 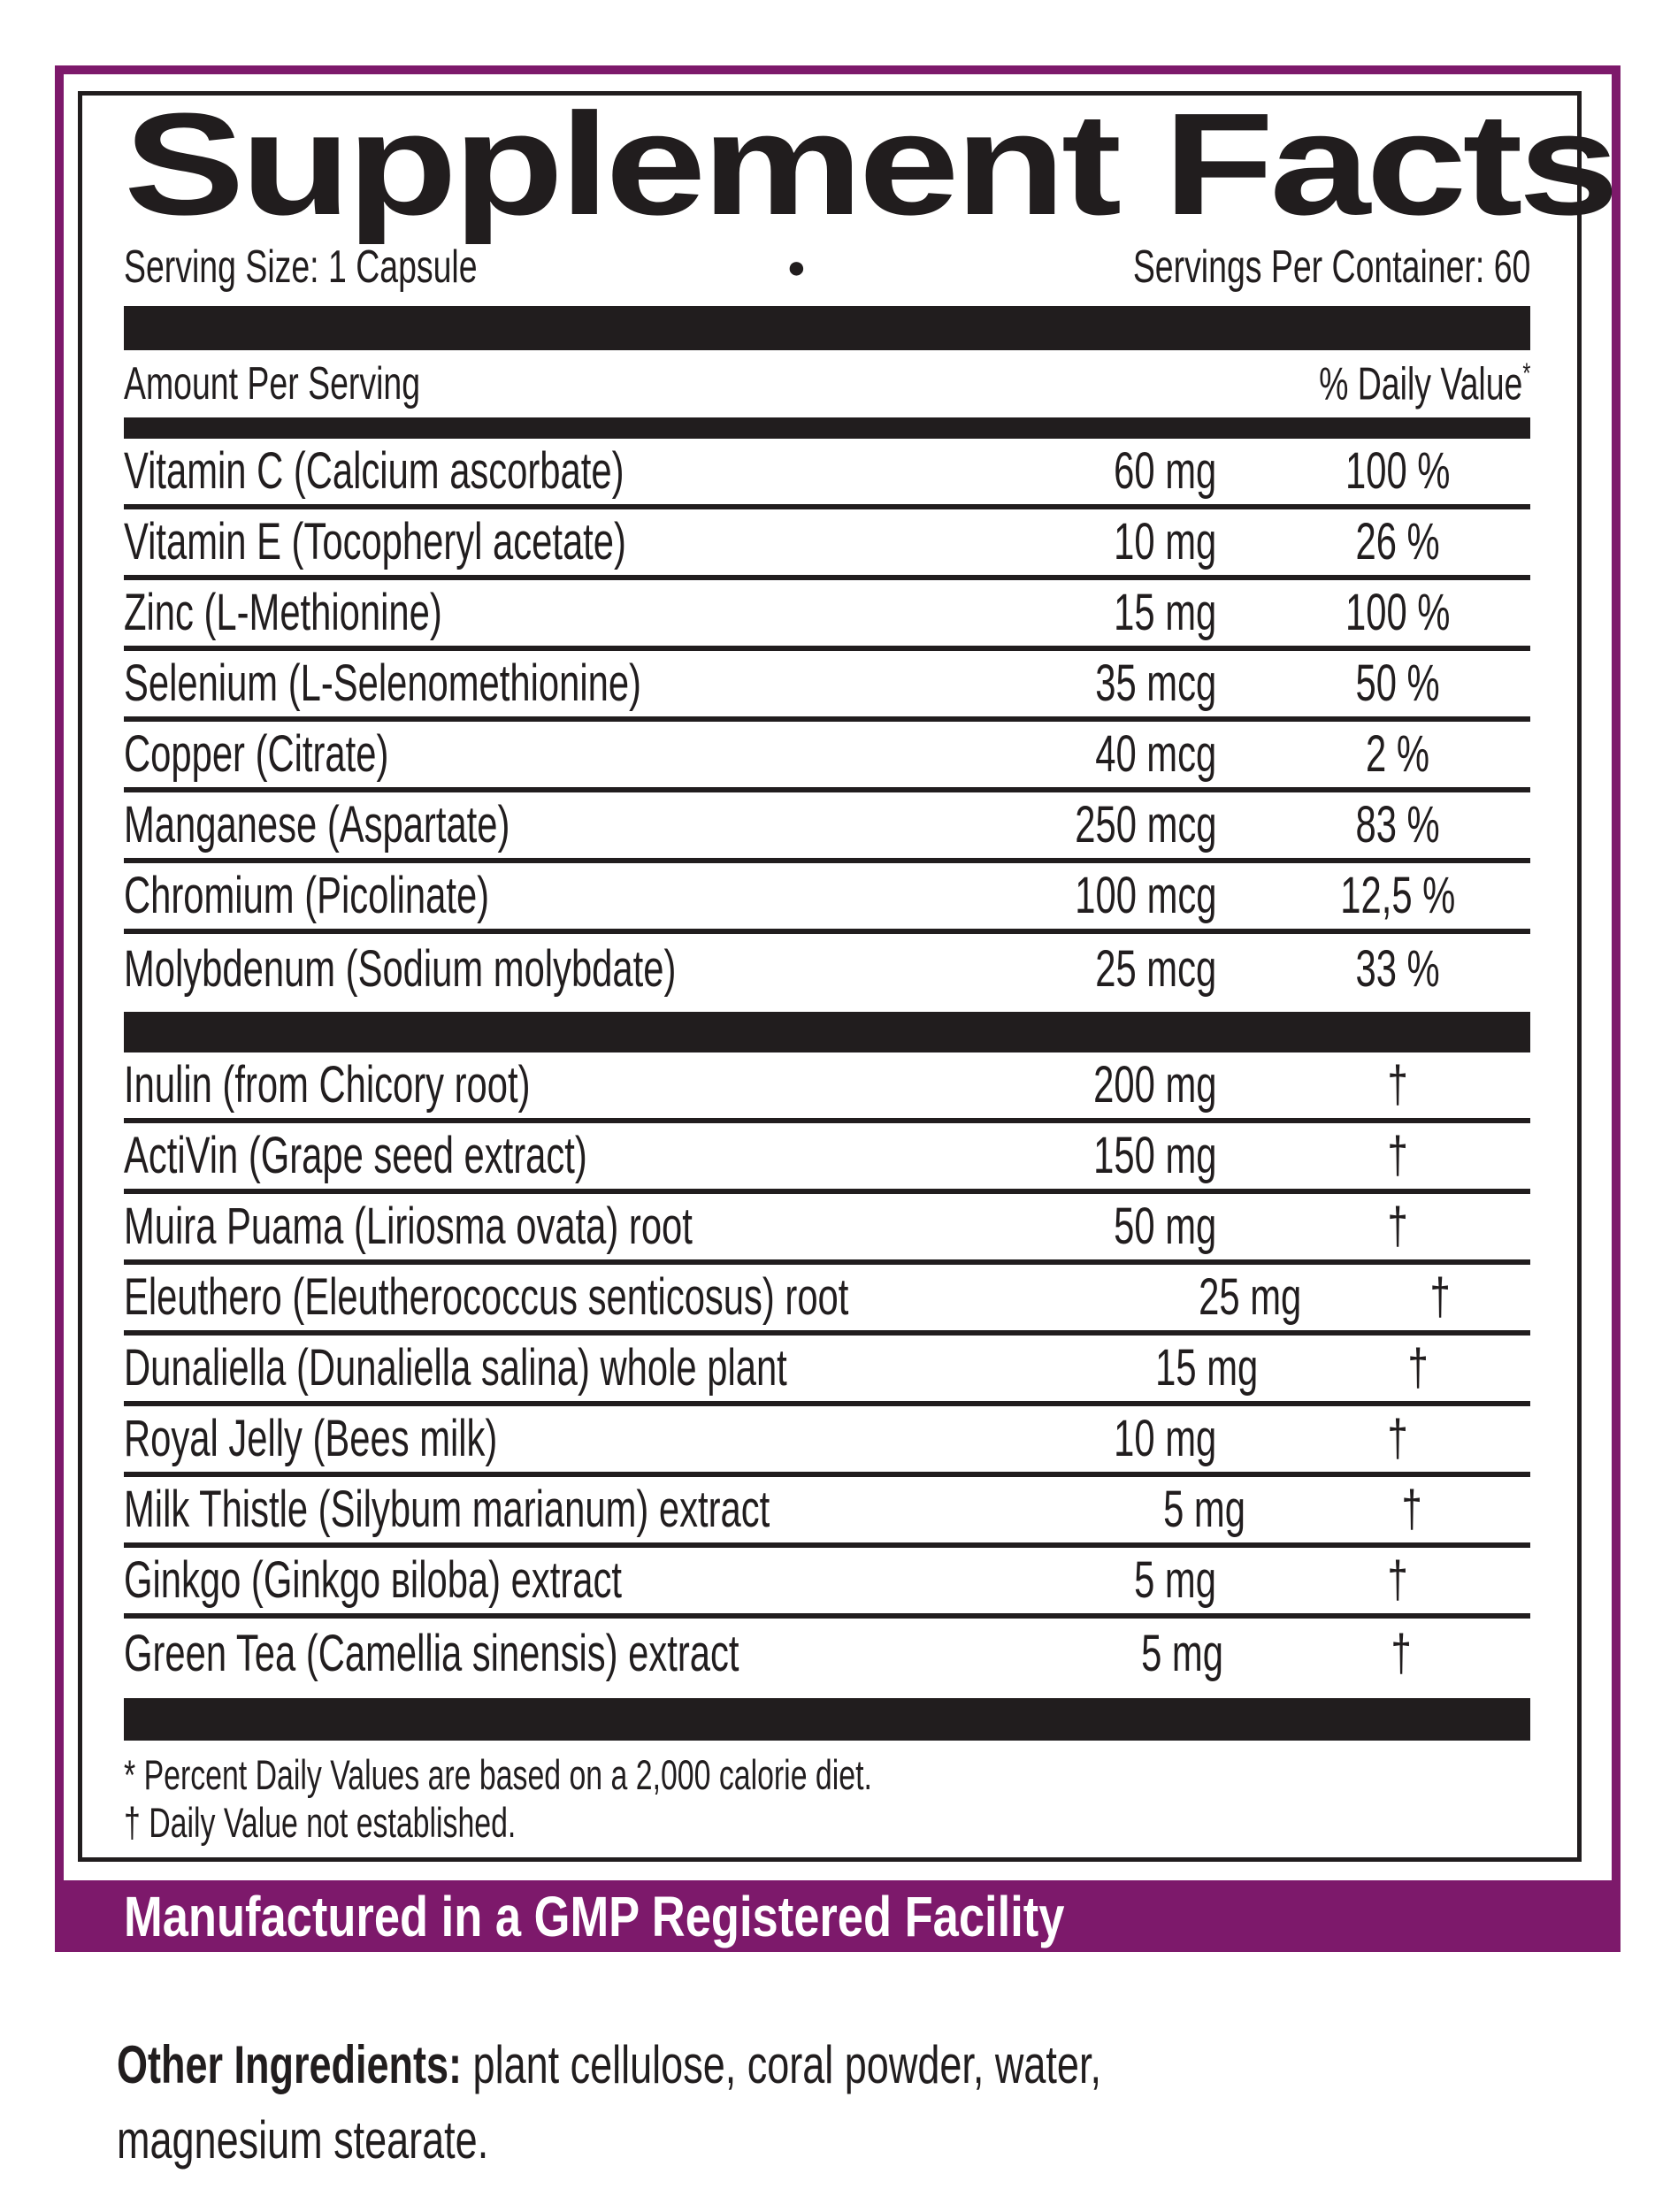 What do you see at coordinates (1331, 267) in the screenshot?
I see `servings-per-container-text: Servings Per Container: 60` at bounding box center [1331, 267].